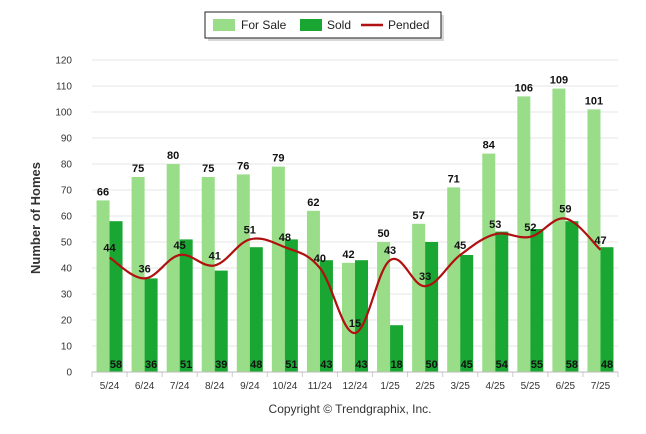  I want to click on pended-data-label: 53, so click(495, 225).